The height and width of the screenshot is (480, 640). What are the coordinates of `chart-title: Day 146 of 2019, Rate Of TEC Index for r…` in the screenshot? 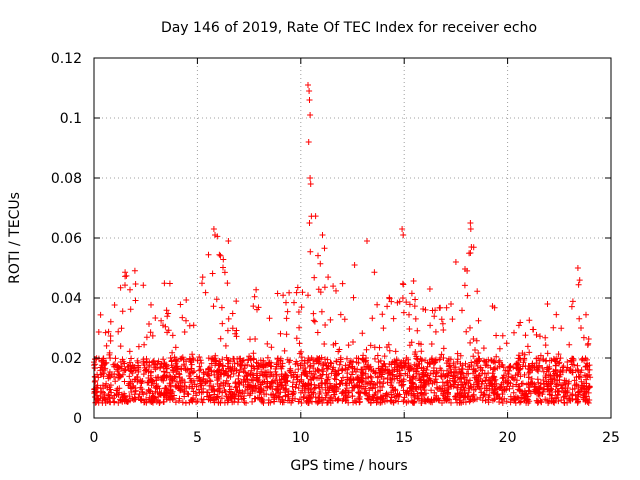 It's located at (349, 28).